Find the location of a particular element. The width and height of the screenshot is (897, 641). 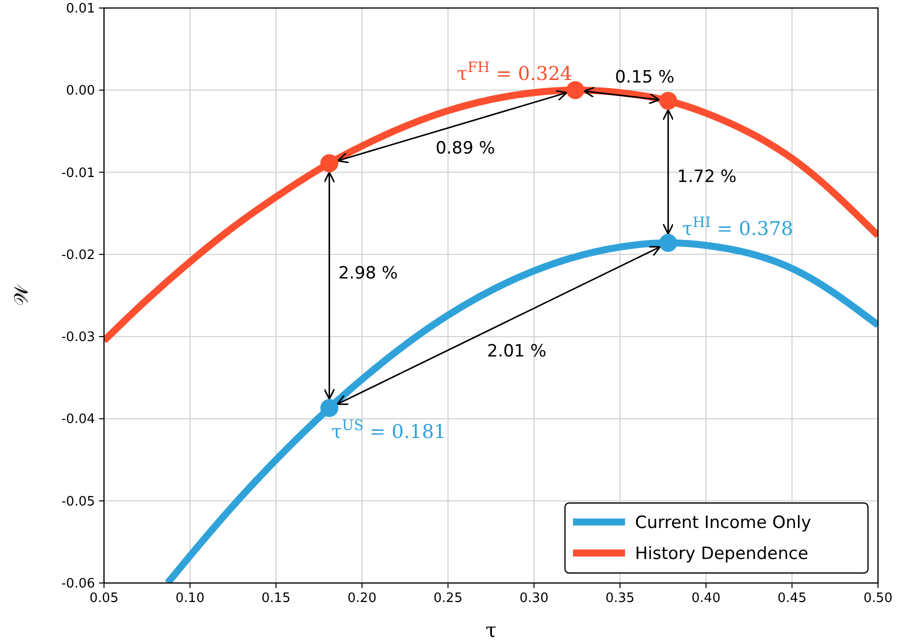

annotation: τ$^{HI}$ = 0.378 is located at coordinates (738, 227).